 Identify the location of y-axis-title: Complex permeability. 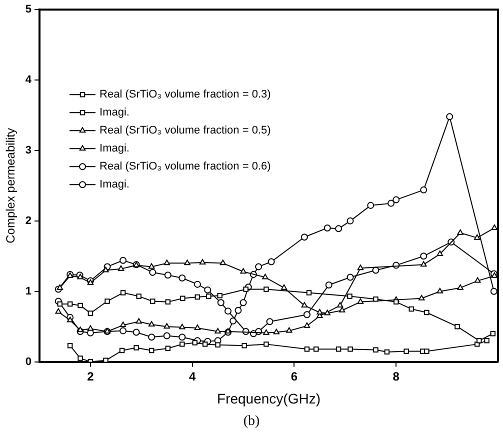
(11, 186).